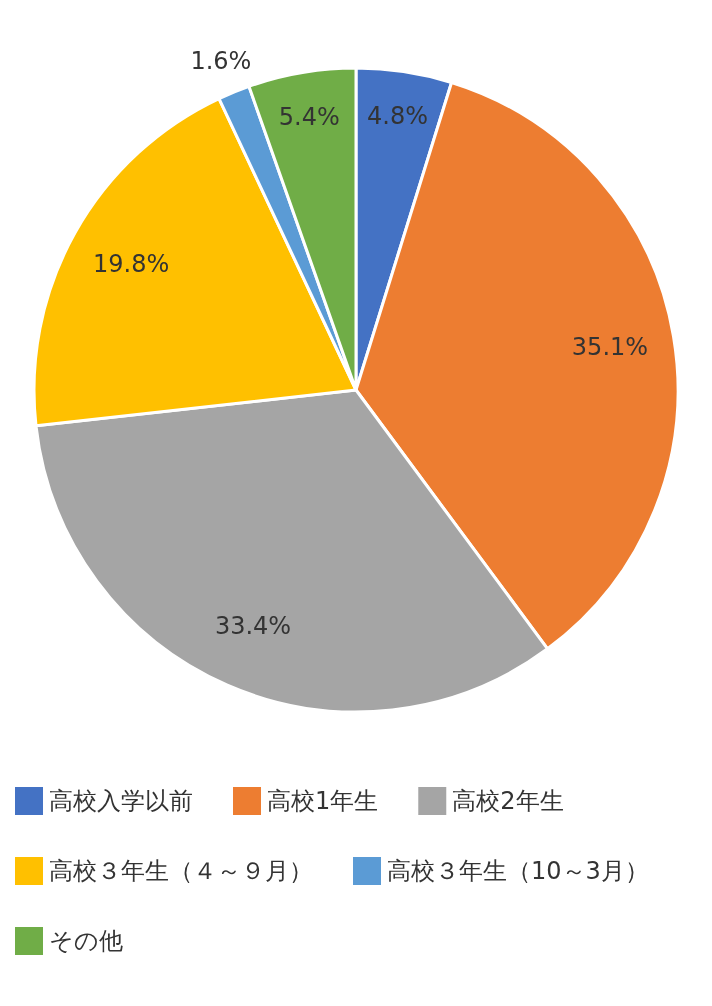 This screenshot has height=1006, width=712. What do you see at coordinates (309, 117) in the screenshot?
I see `data-label: 5.4%` at bounding box center [309, 117].